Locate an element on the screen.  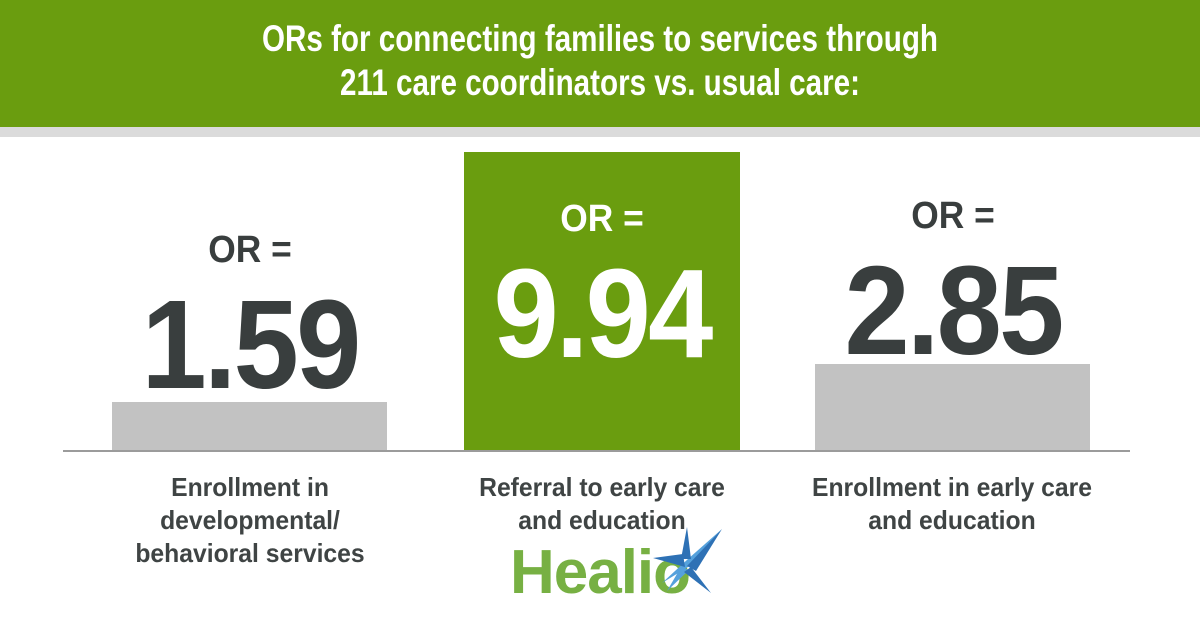
category-label-line: Enrollment in developmental/ is located at coordinates (250, 503).